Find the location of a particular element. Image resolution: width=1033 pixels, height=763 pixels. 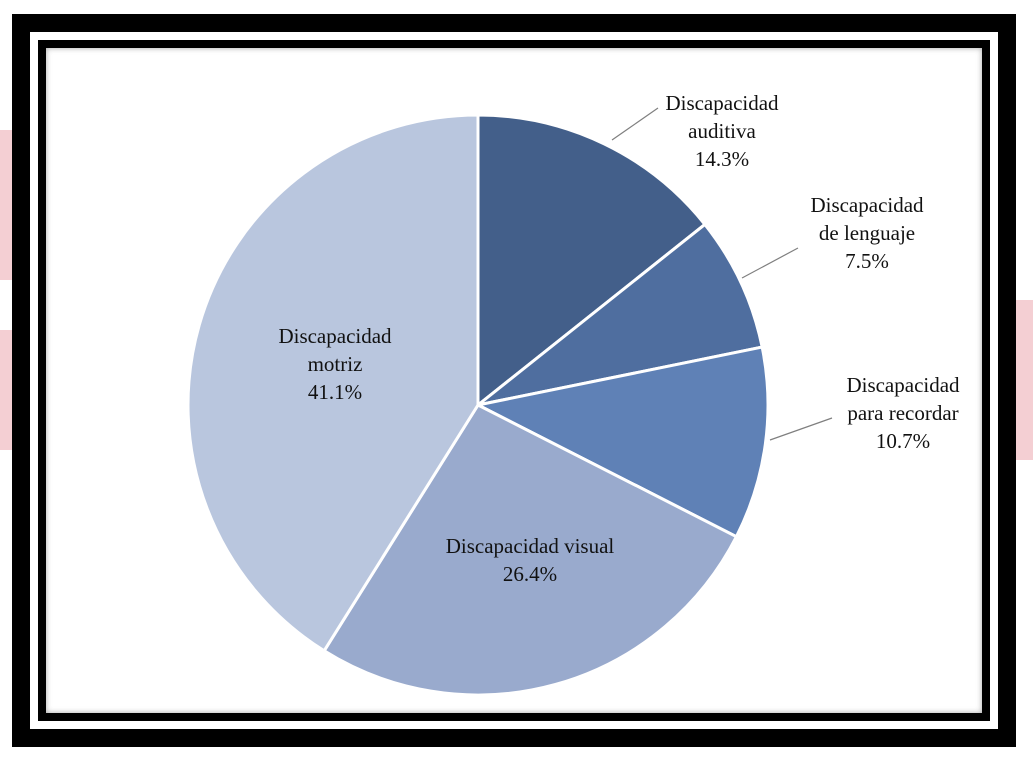

slice-label-4: Discapacidad visual 26.4% is located at coordinates (530, 560).